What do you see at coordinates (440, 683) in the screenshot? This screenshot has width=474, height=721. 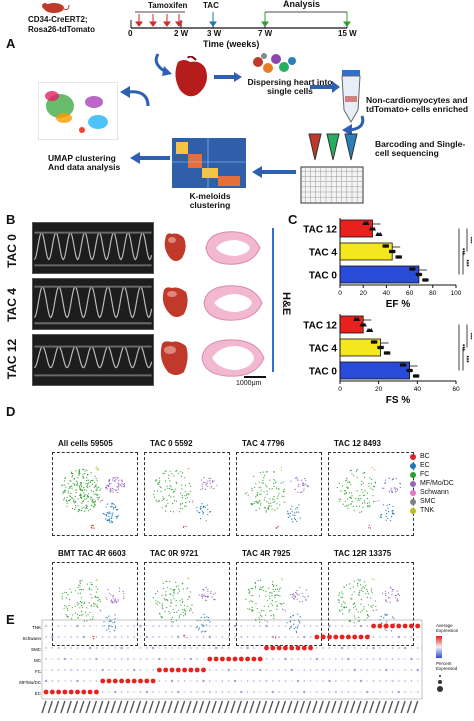 I see `legend-pct-dots` at bounding box center [440, 683].